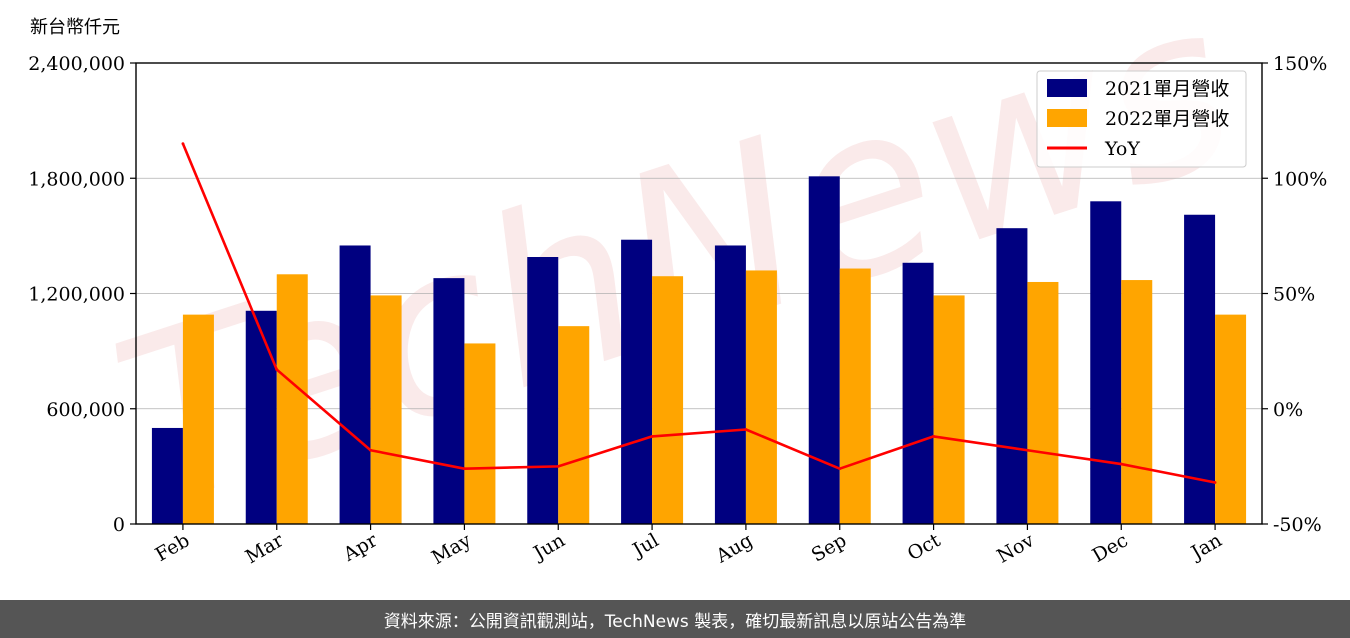 The width and height of the screenshot is (1350, 638). What do you see at coordinates (1215, 482) in the screenshot?
I see `yoy-point-jan` at bounding box center [1215, 482].